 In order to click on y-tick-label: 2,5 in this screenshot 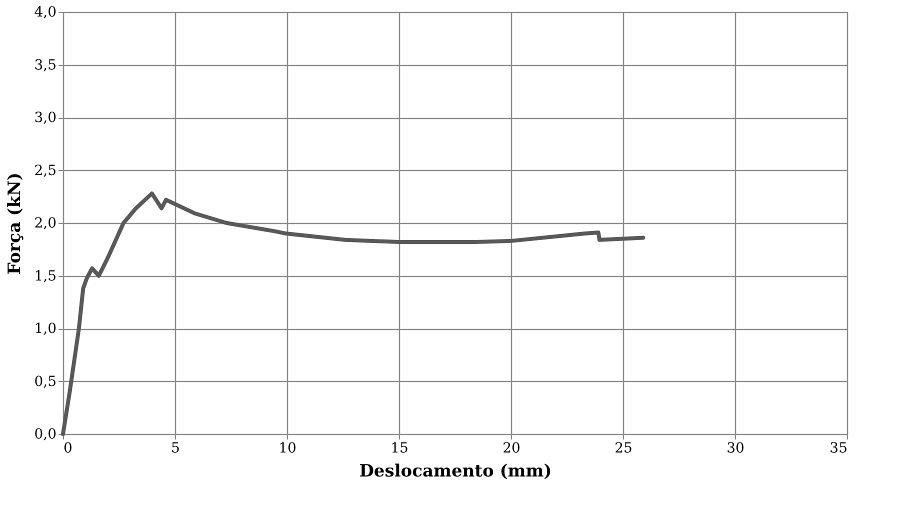, I will do `click(45, 170)`.